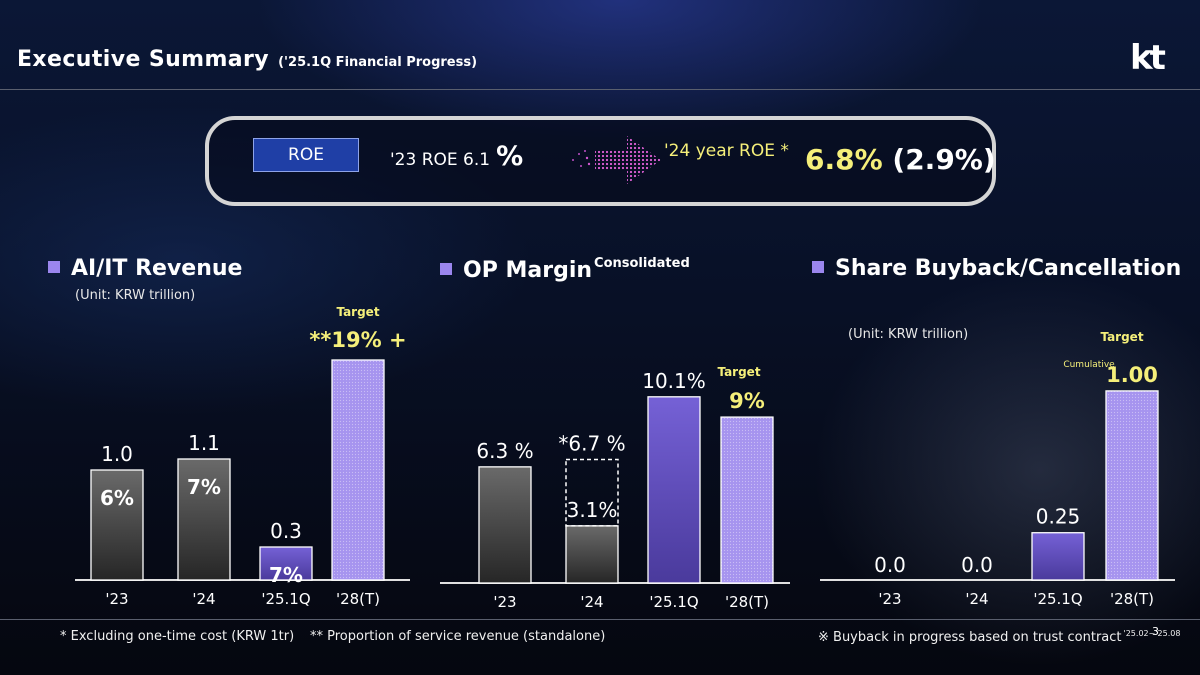  Describe the element at coordinates (306, 155) in the screenshot. I see `roe-label-button: ROE` at that location.